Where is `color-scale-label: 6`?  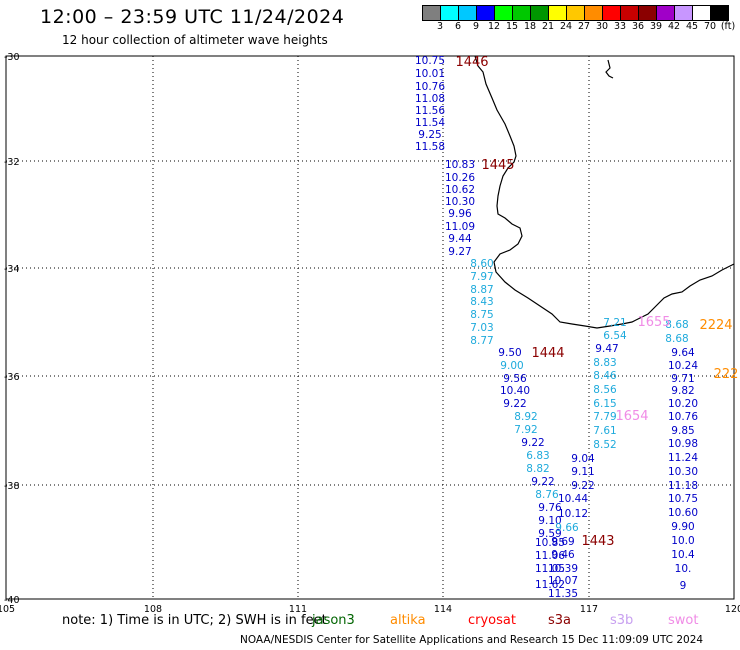
color-scale-label: 6 is located at coordinates (458, 26).